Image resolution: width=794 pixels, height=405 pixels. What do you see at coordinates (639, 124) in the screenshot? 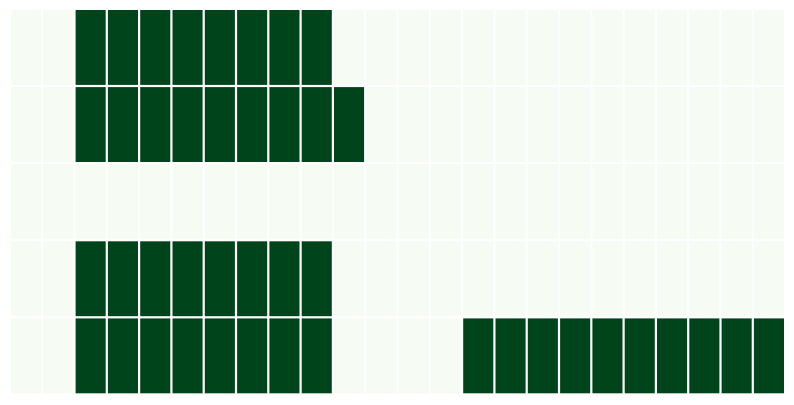
I see `heatmap-cell-r1-c19` at bounding box center [639, 124].